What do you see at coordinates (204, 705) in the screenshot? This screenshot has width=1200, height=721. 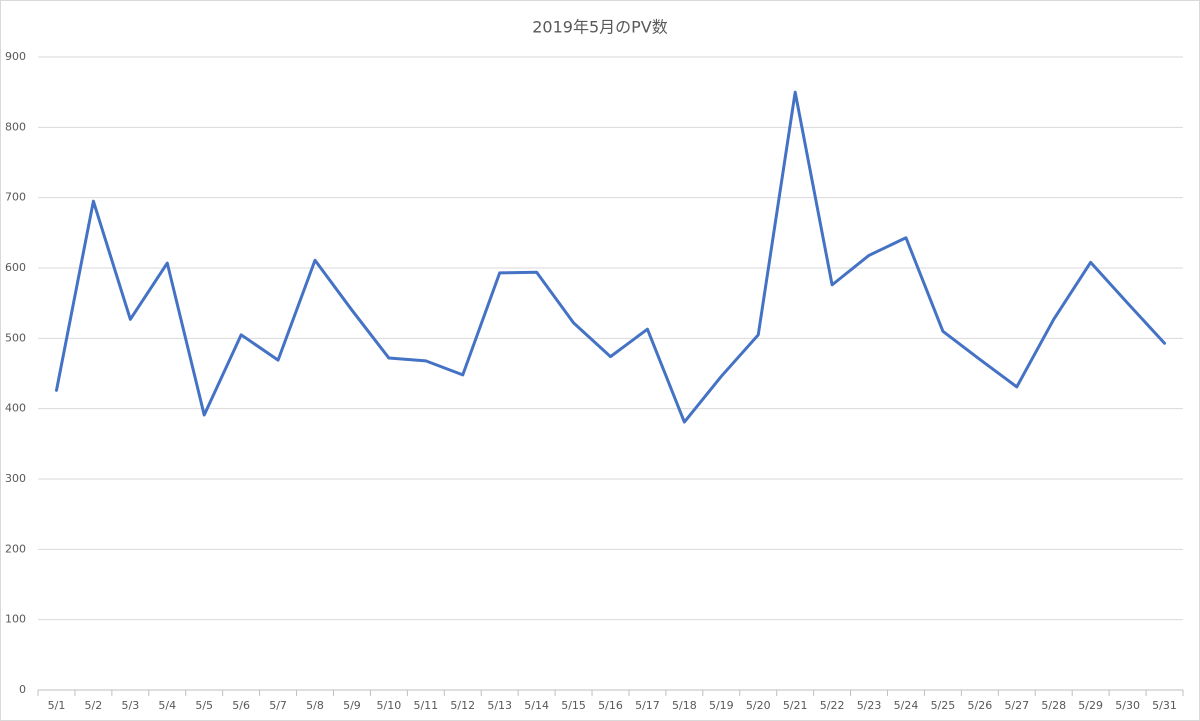 I see `x-tick-label: 5/5` at bounding box center [204, 705].